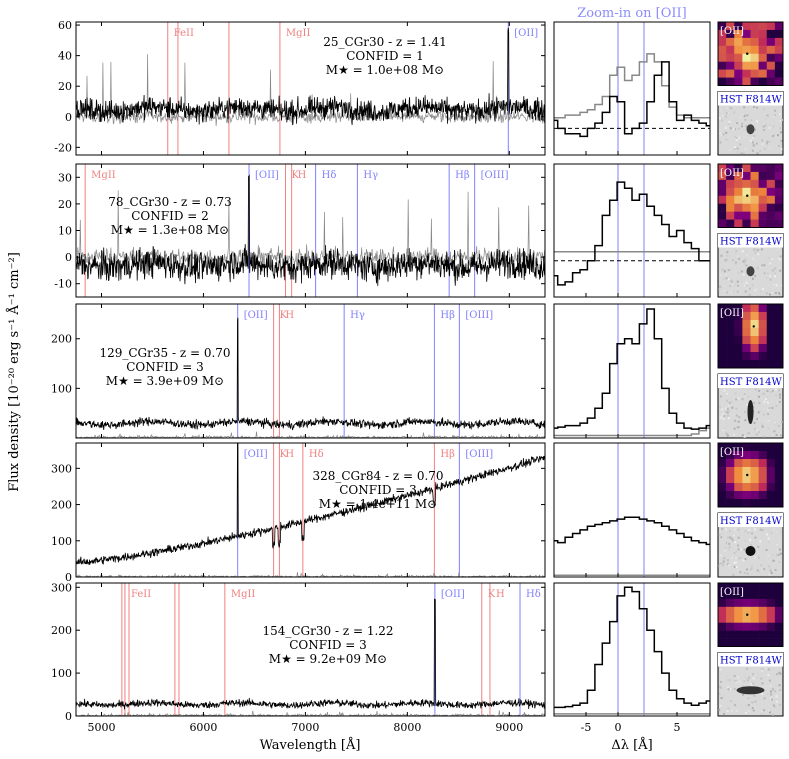  I want to click on noise-spectrum, so click(310, 713).